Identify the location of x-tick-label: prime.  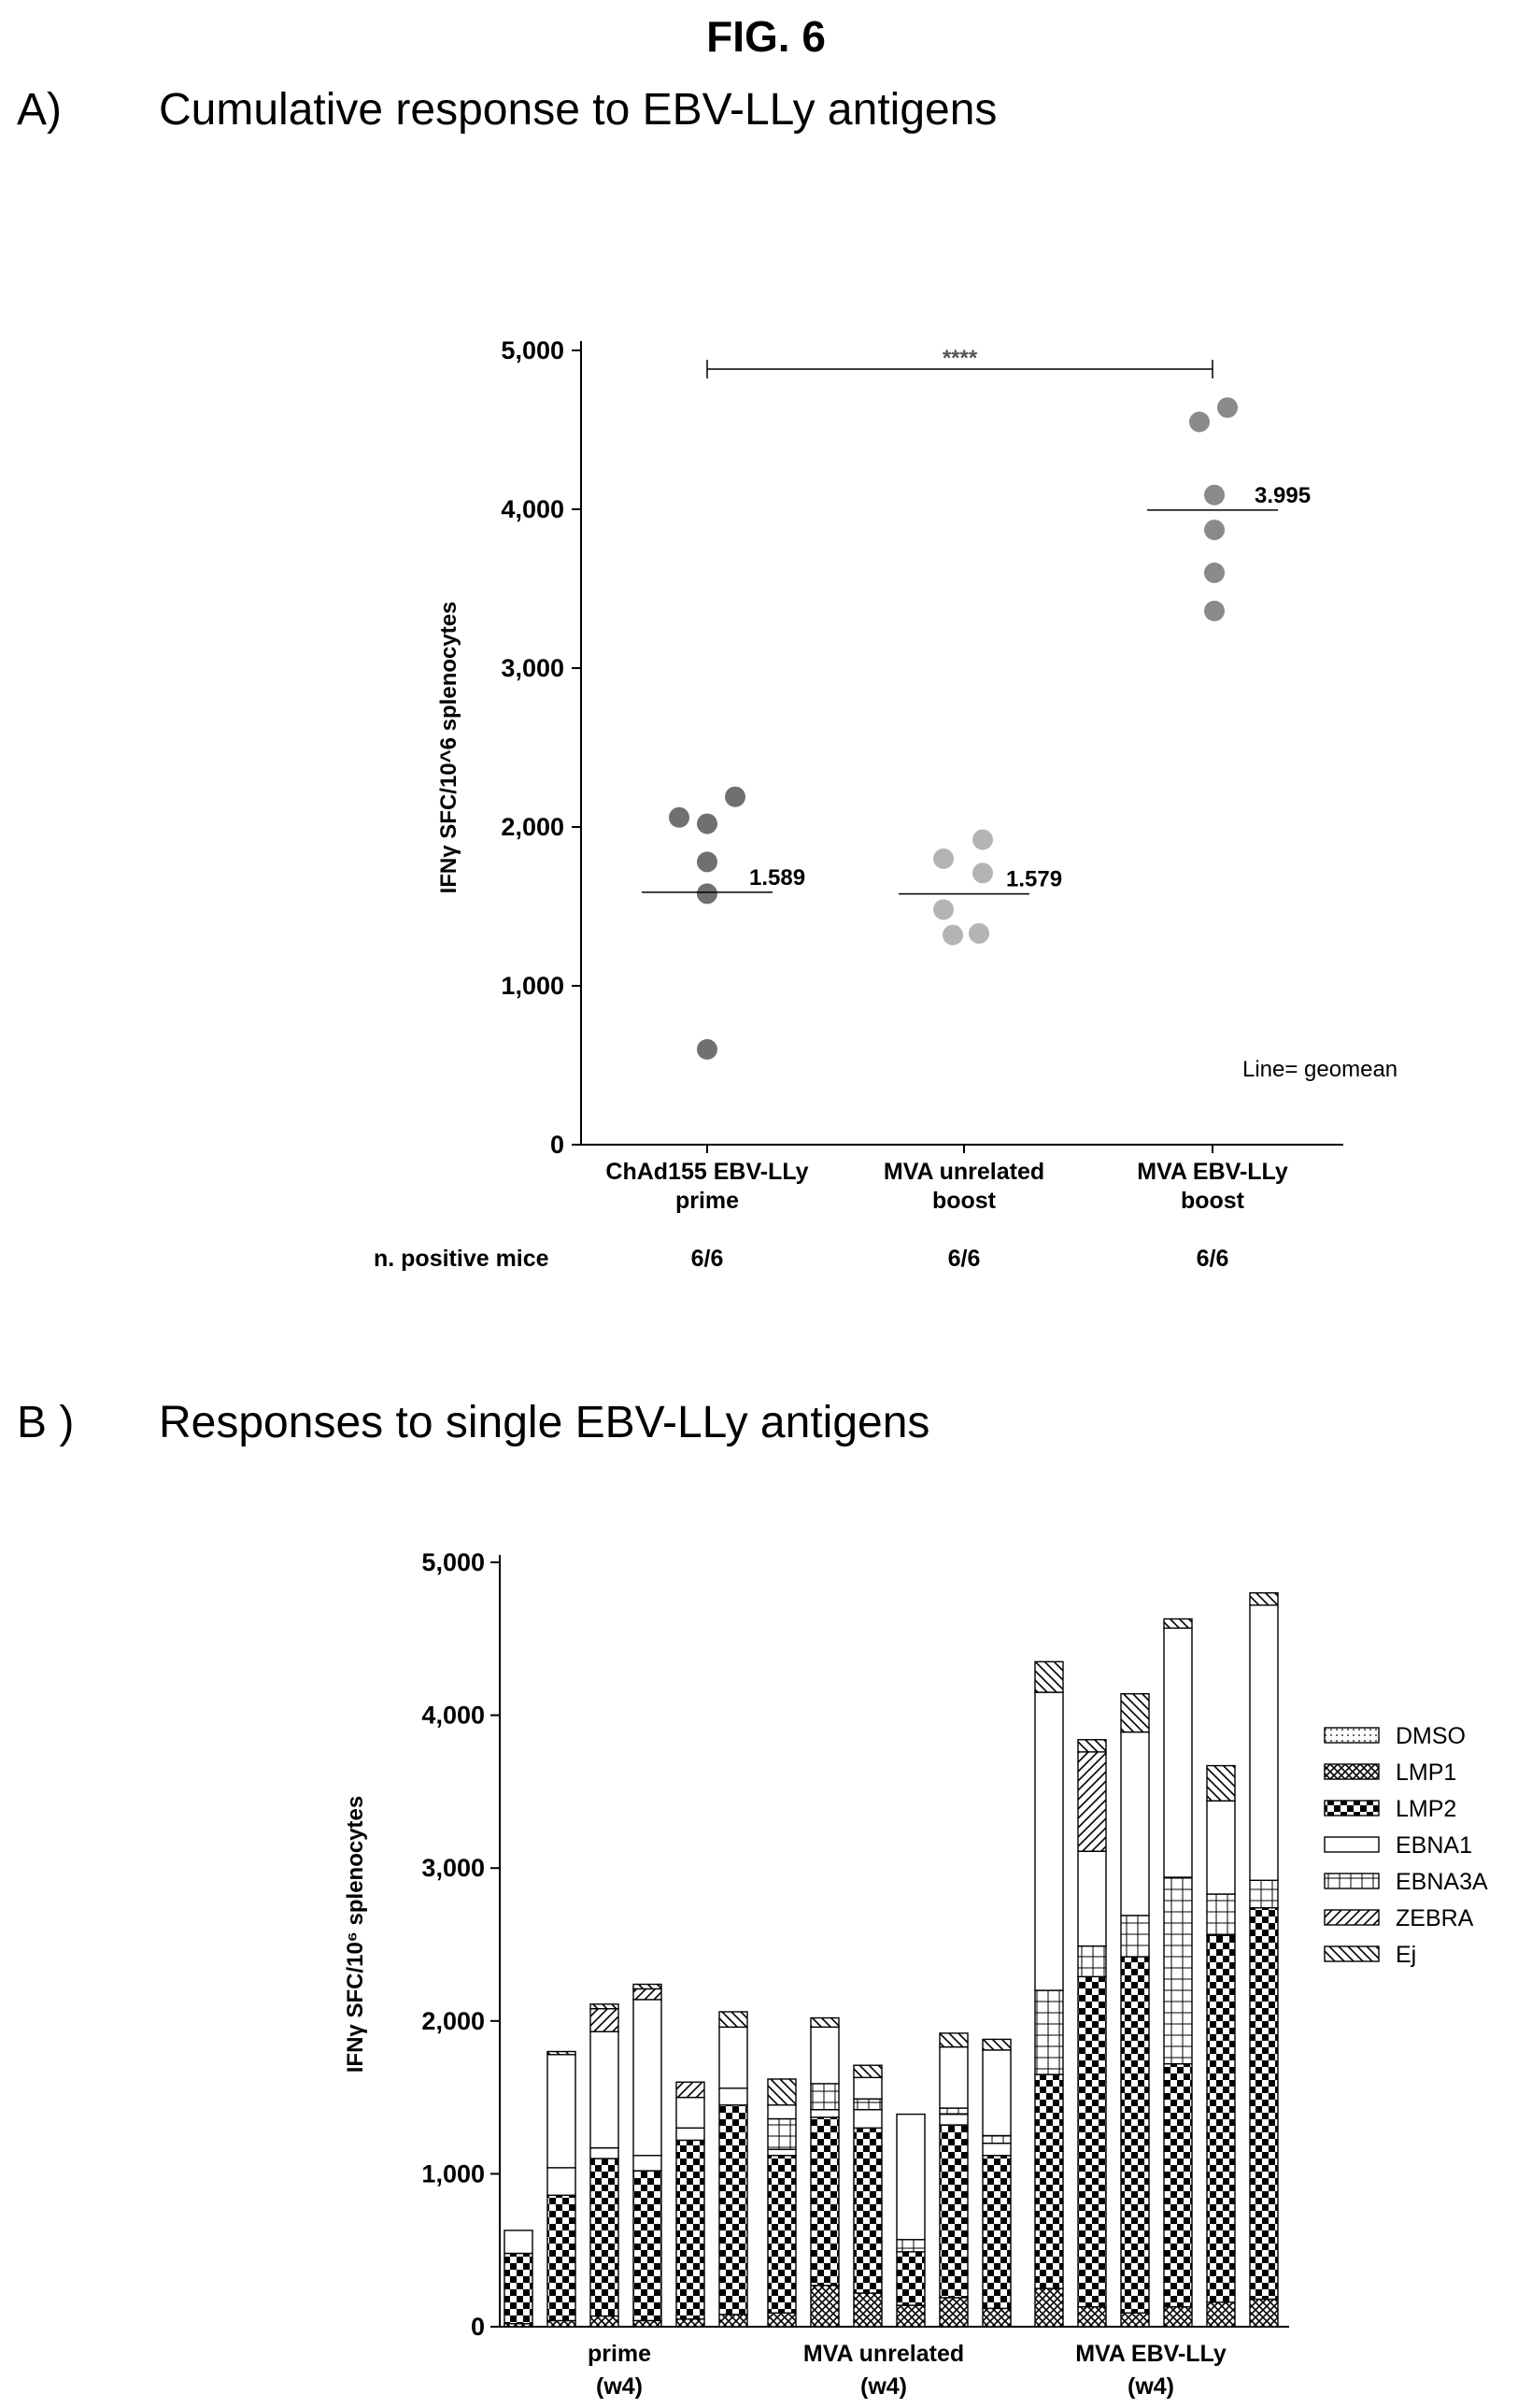
(707, 1201).